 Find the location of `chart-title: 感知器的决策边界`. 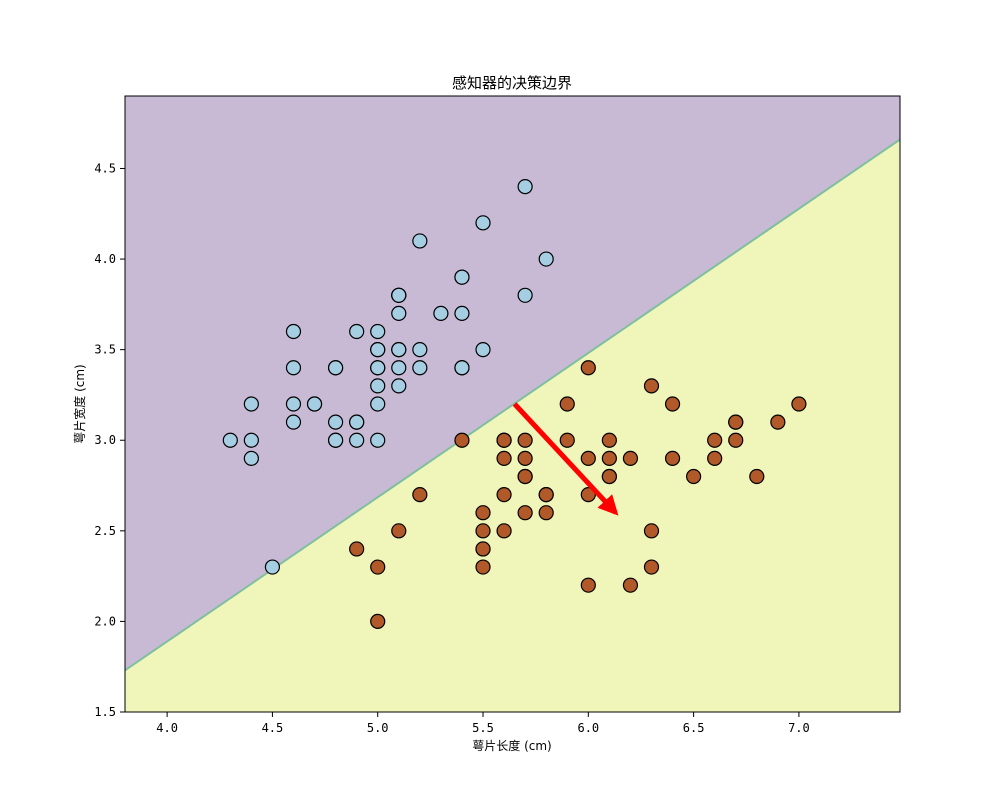

chart-title: 感知器的决策边界 is located at coordinates (512, 83).